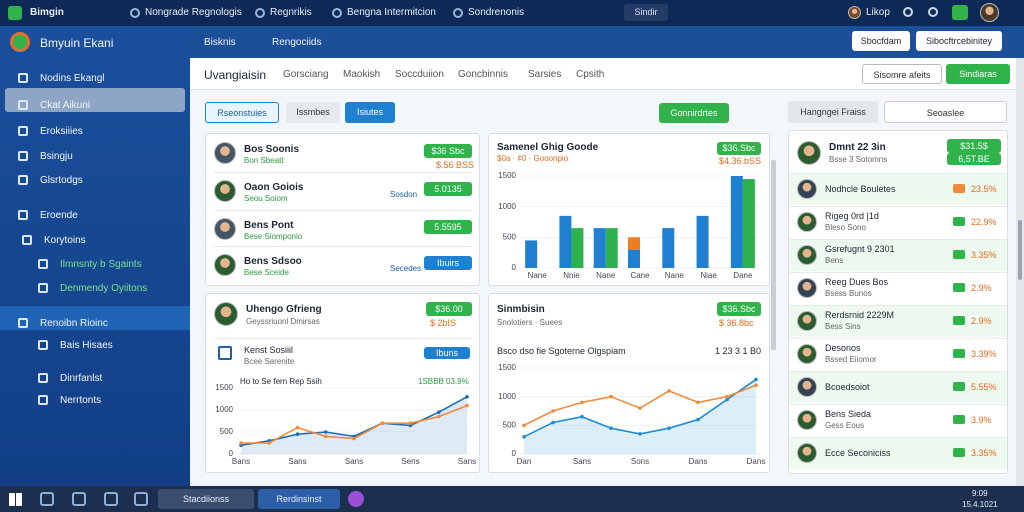 The height and width of the screenshot is (512, 1024). Describe the element at coordinates (902, 74) in the screenshot. I see `toolbar-button: Sisomre afeits` at that location.